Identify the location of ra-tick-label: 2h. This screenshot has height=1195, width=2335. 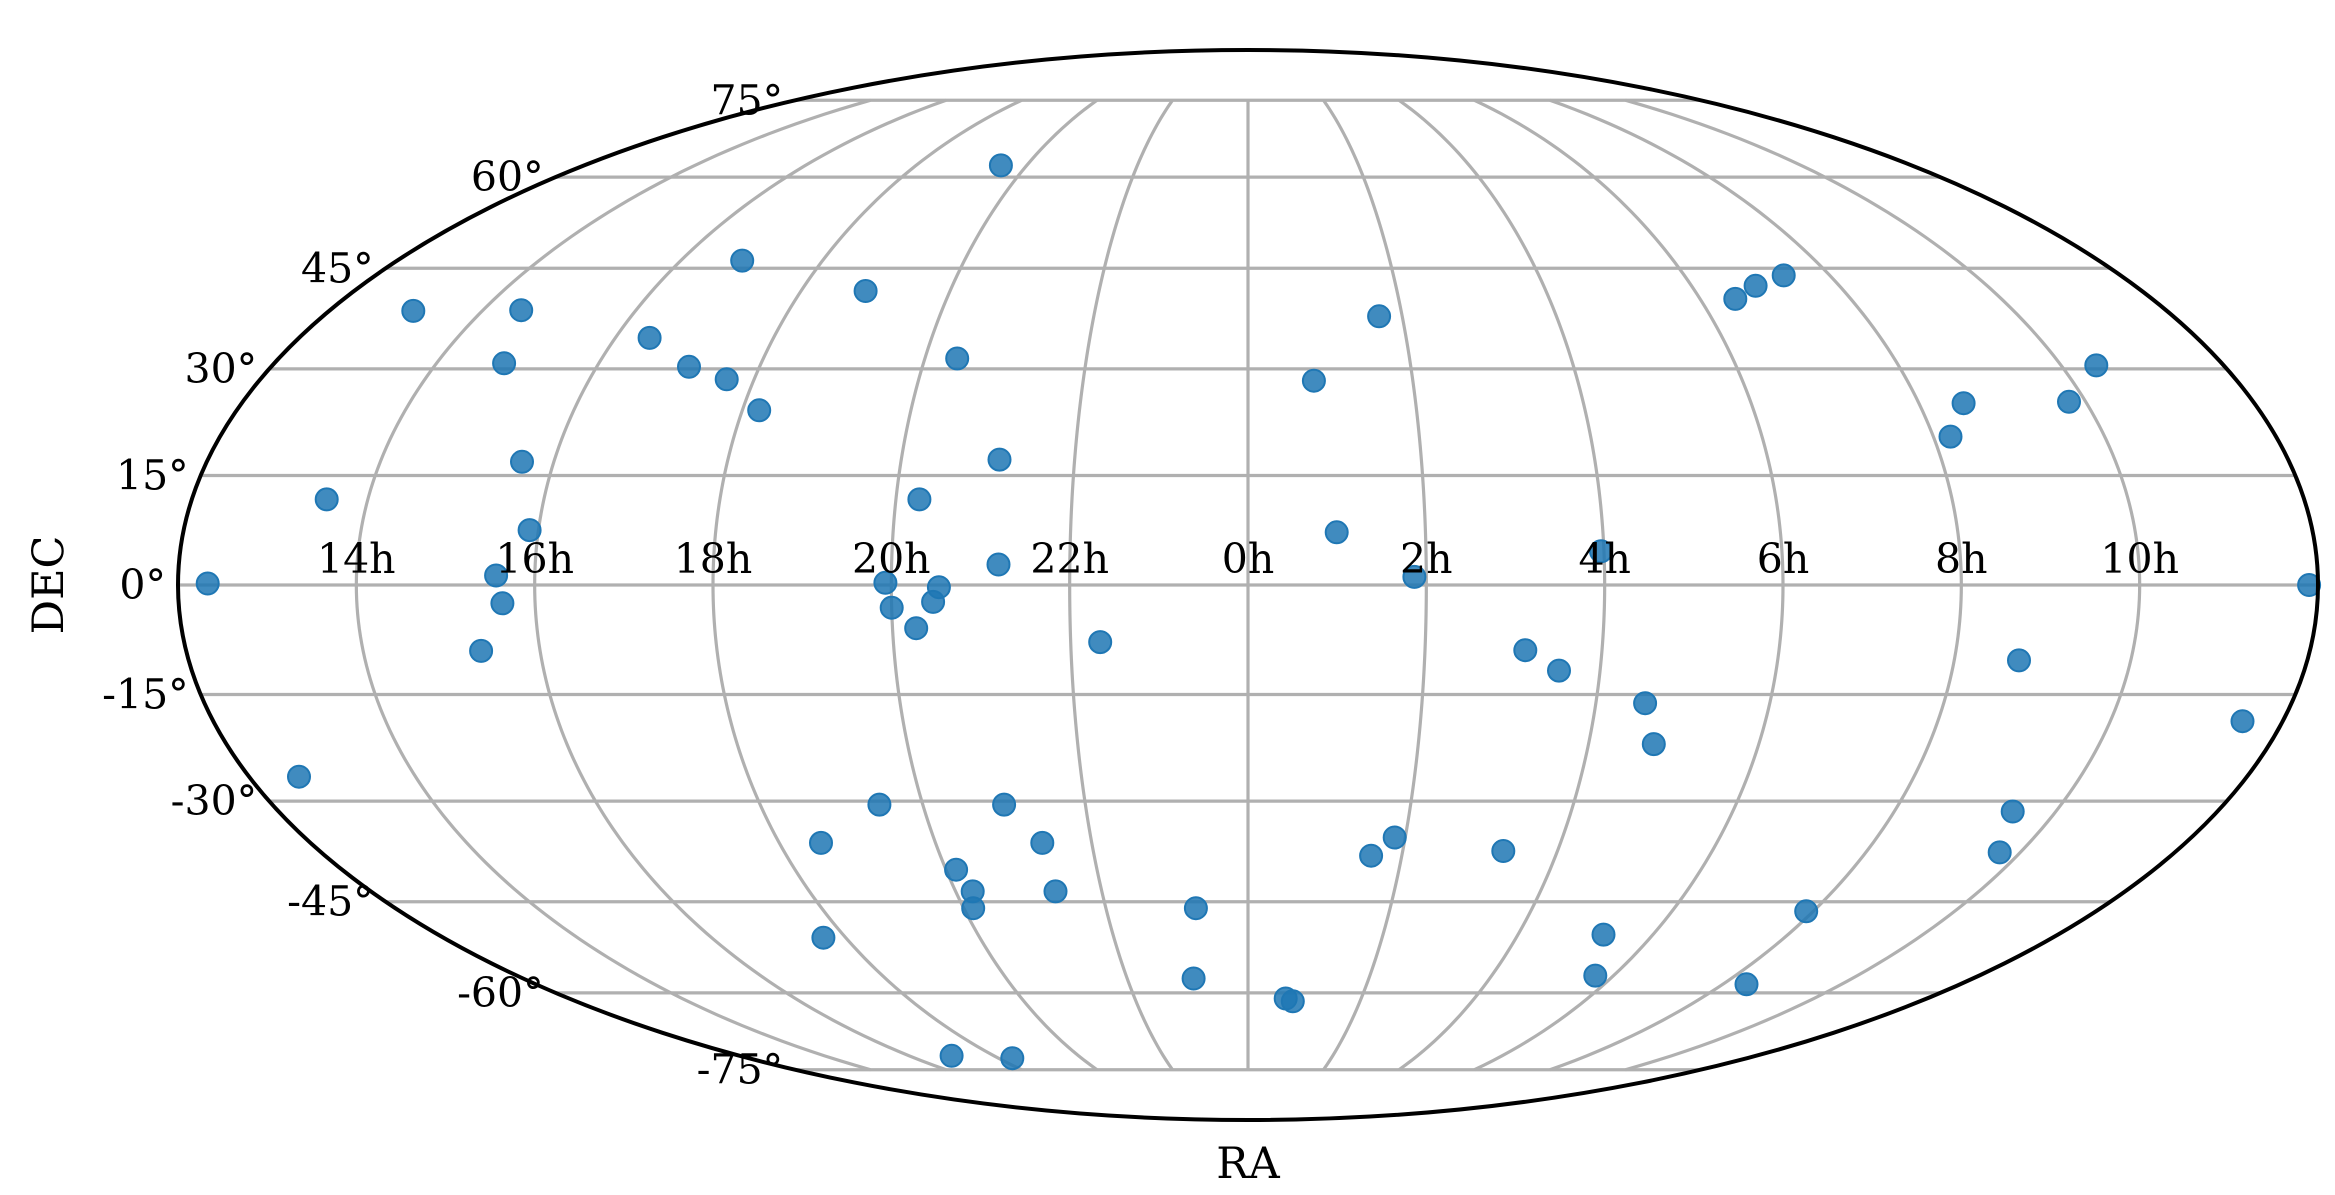
(1426, 559).